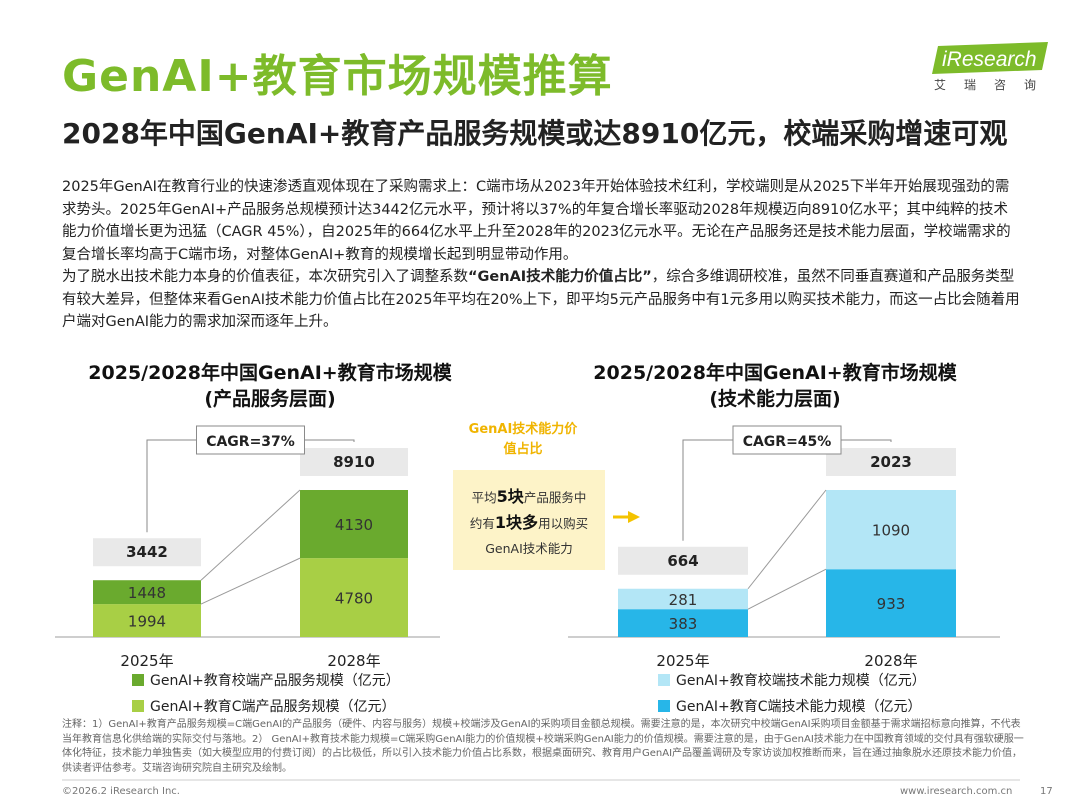 Image resolution: width=1080 pixels, height=810 pixels. I want to click on iresearch-logo: iResearch, so click(990, 67).